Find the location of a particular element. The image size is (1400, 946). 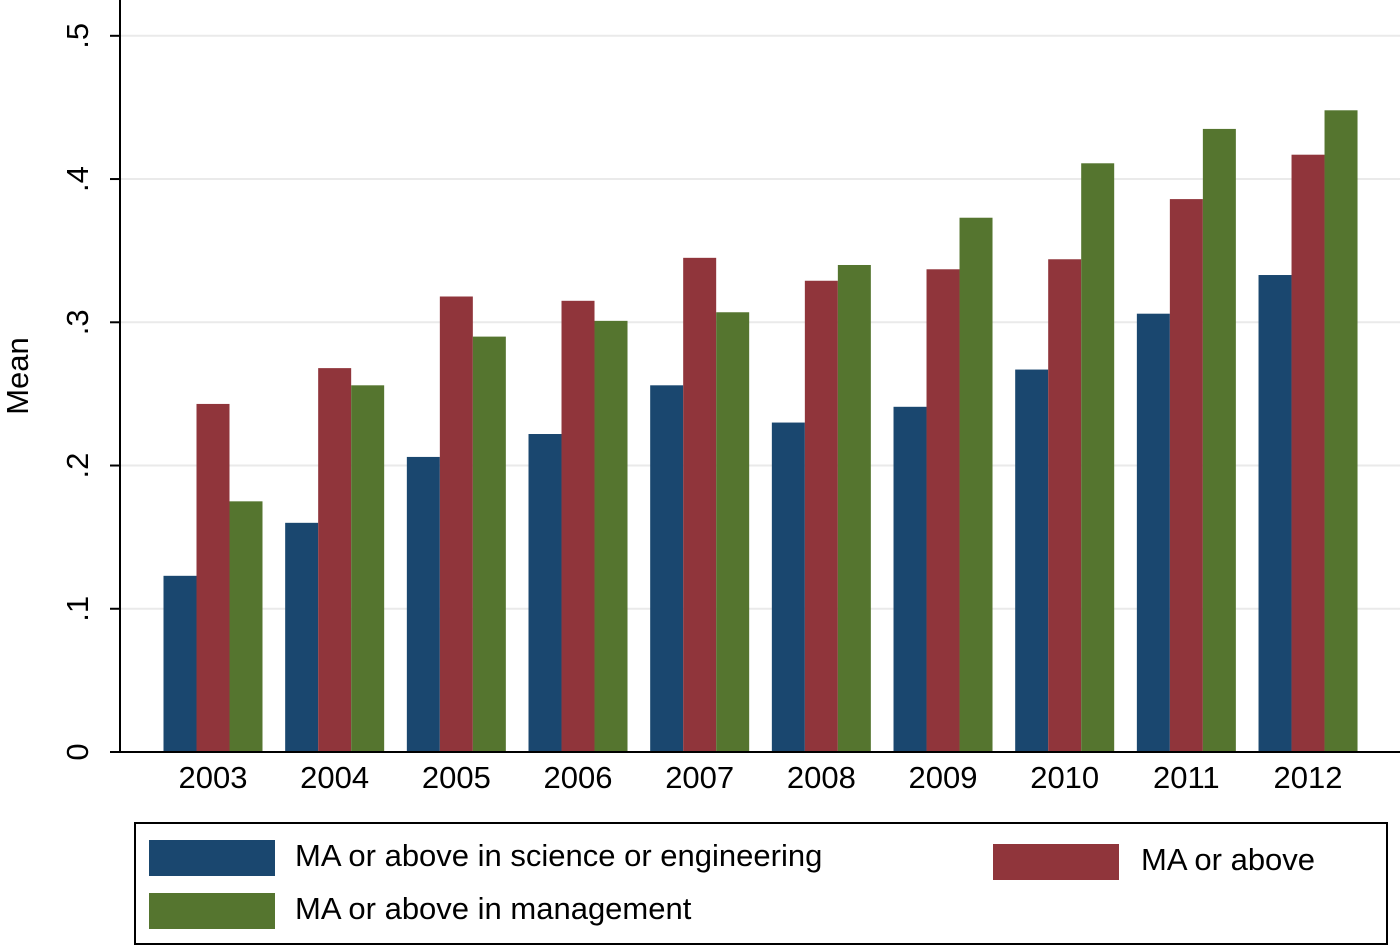

x-tick-label: 2010 is located at coordinates (1064, 777).